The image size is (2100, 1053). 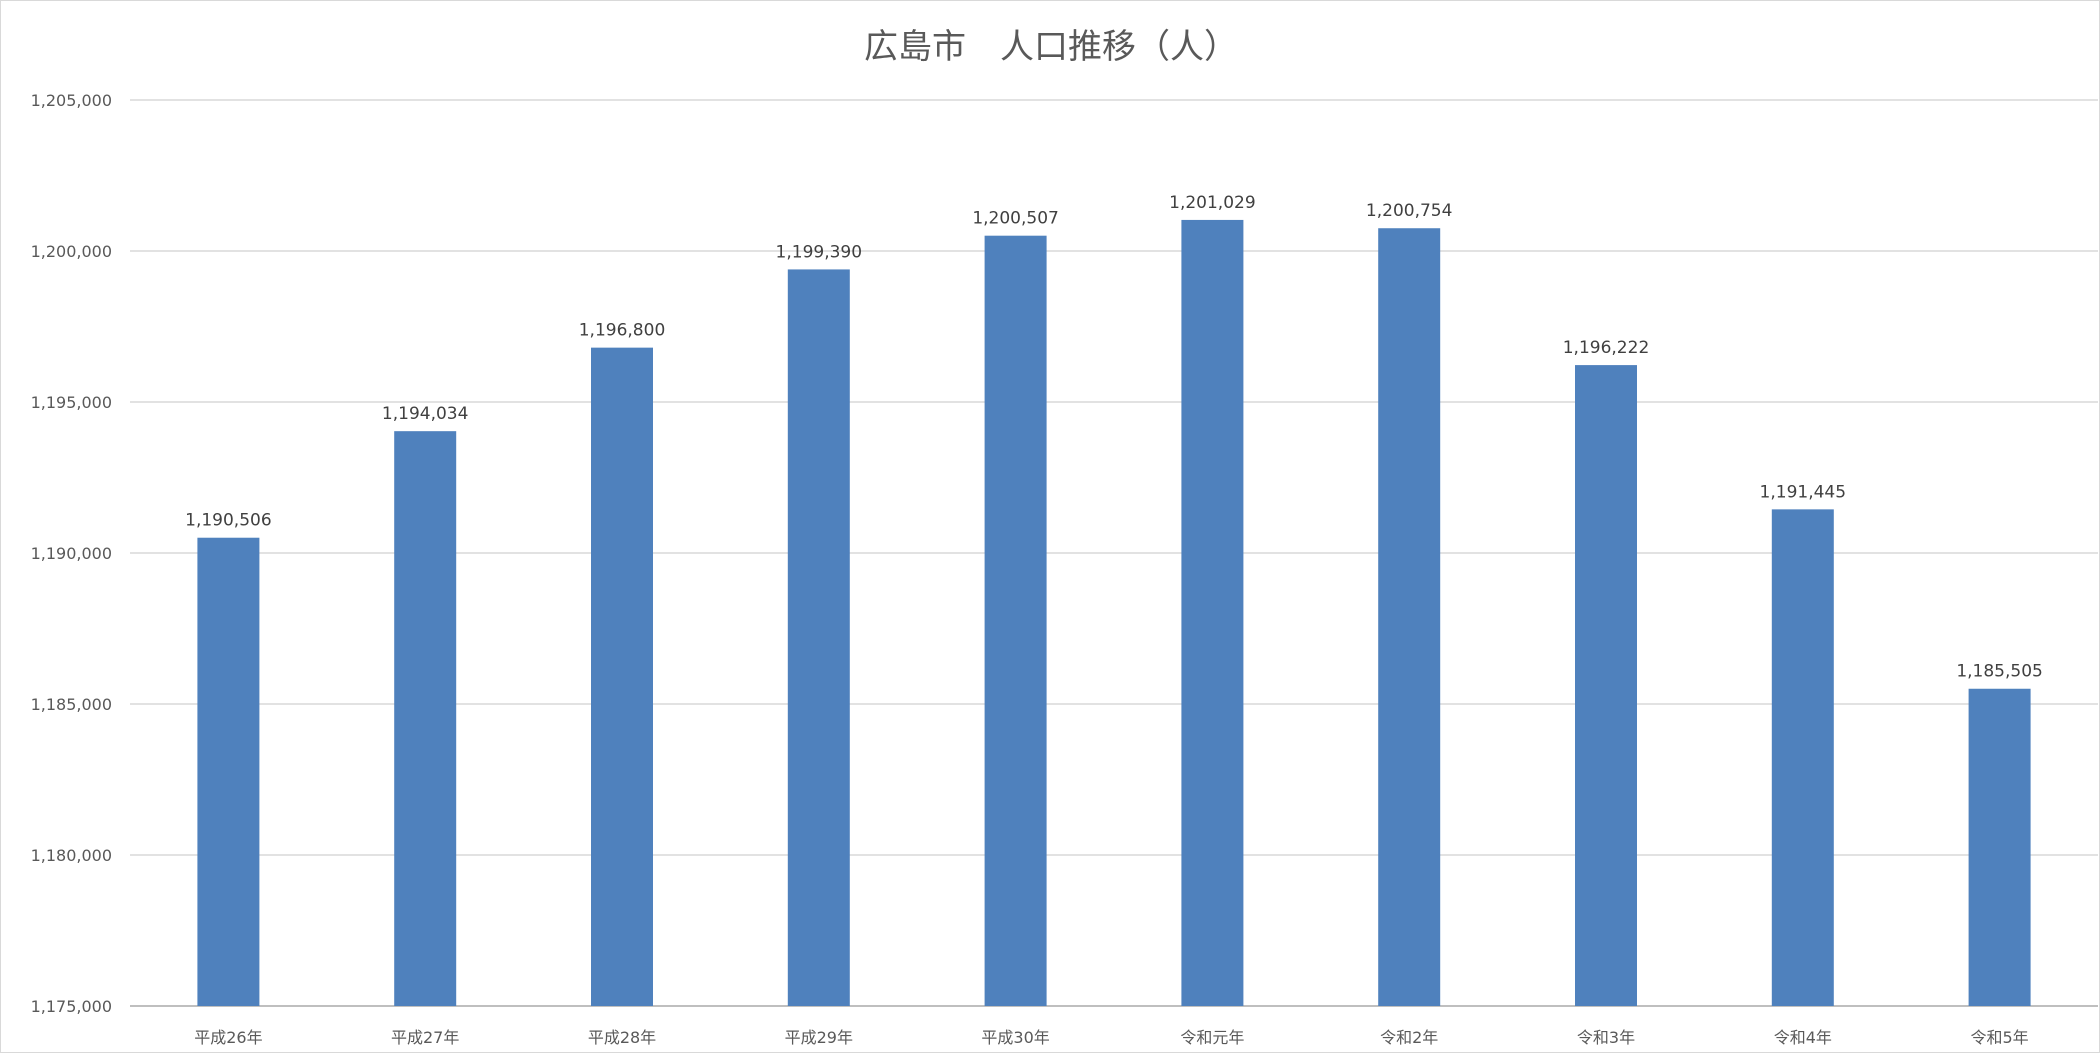 I want to click on x-tick-label: 平成29年, so click(x=819, y=1037).